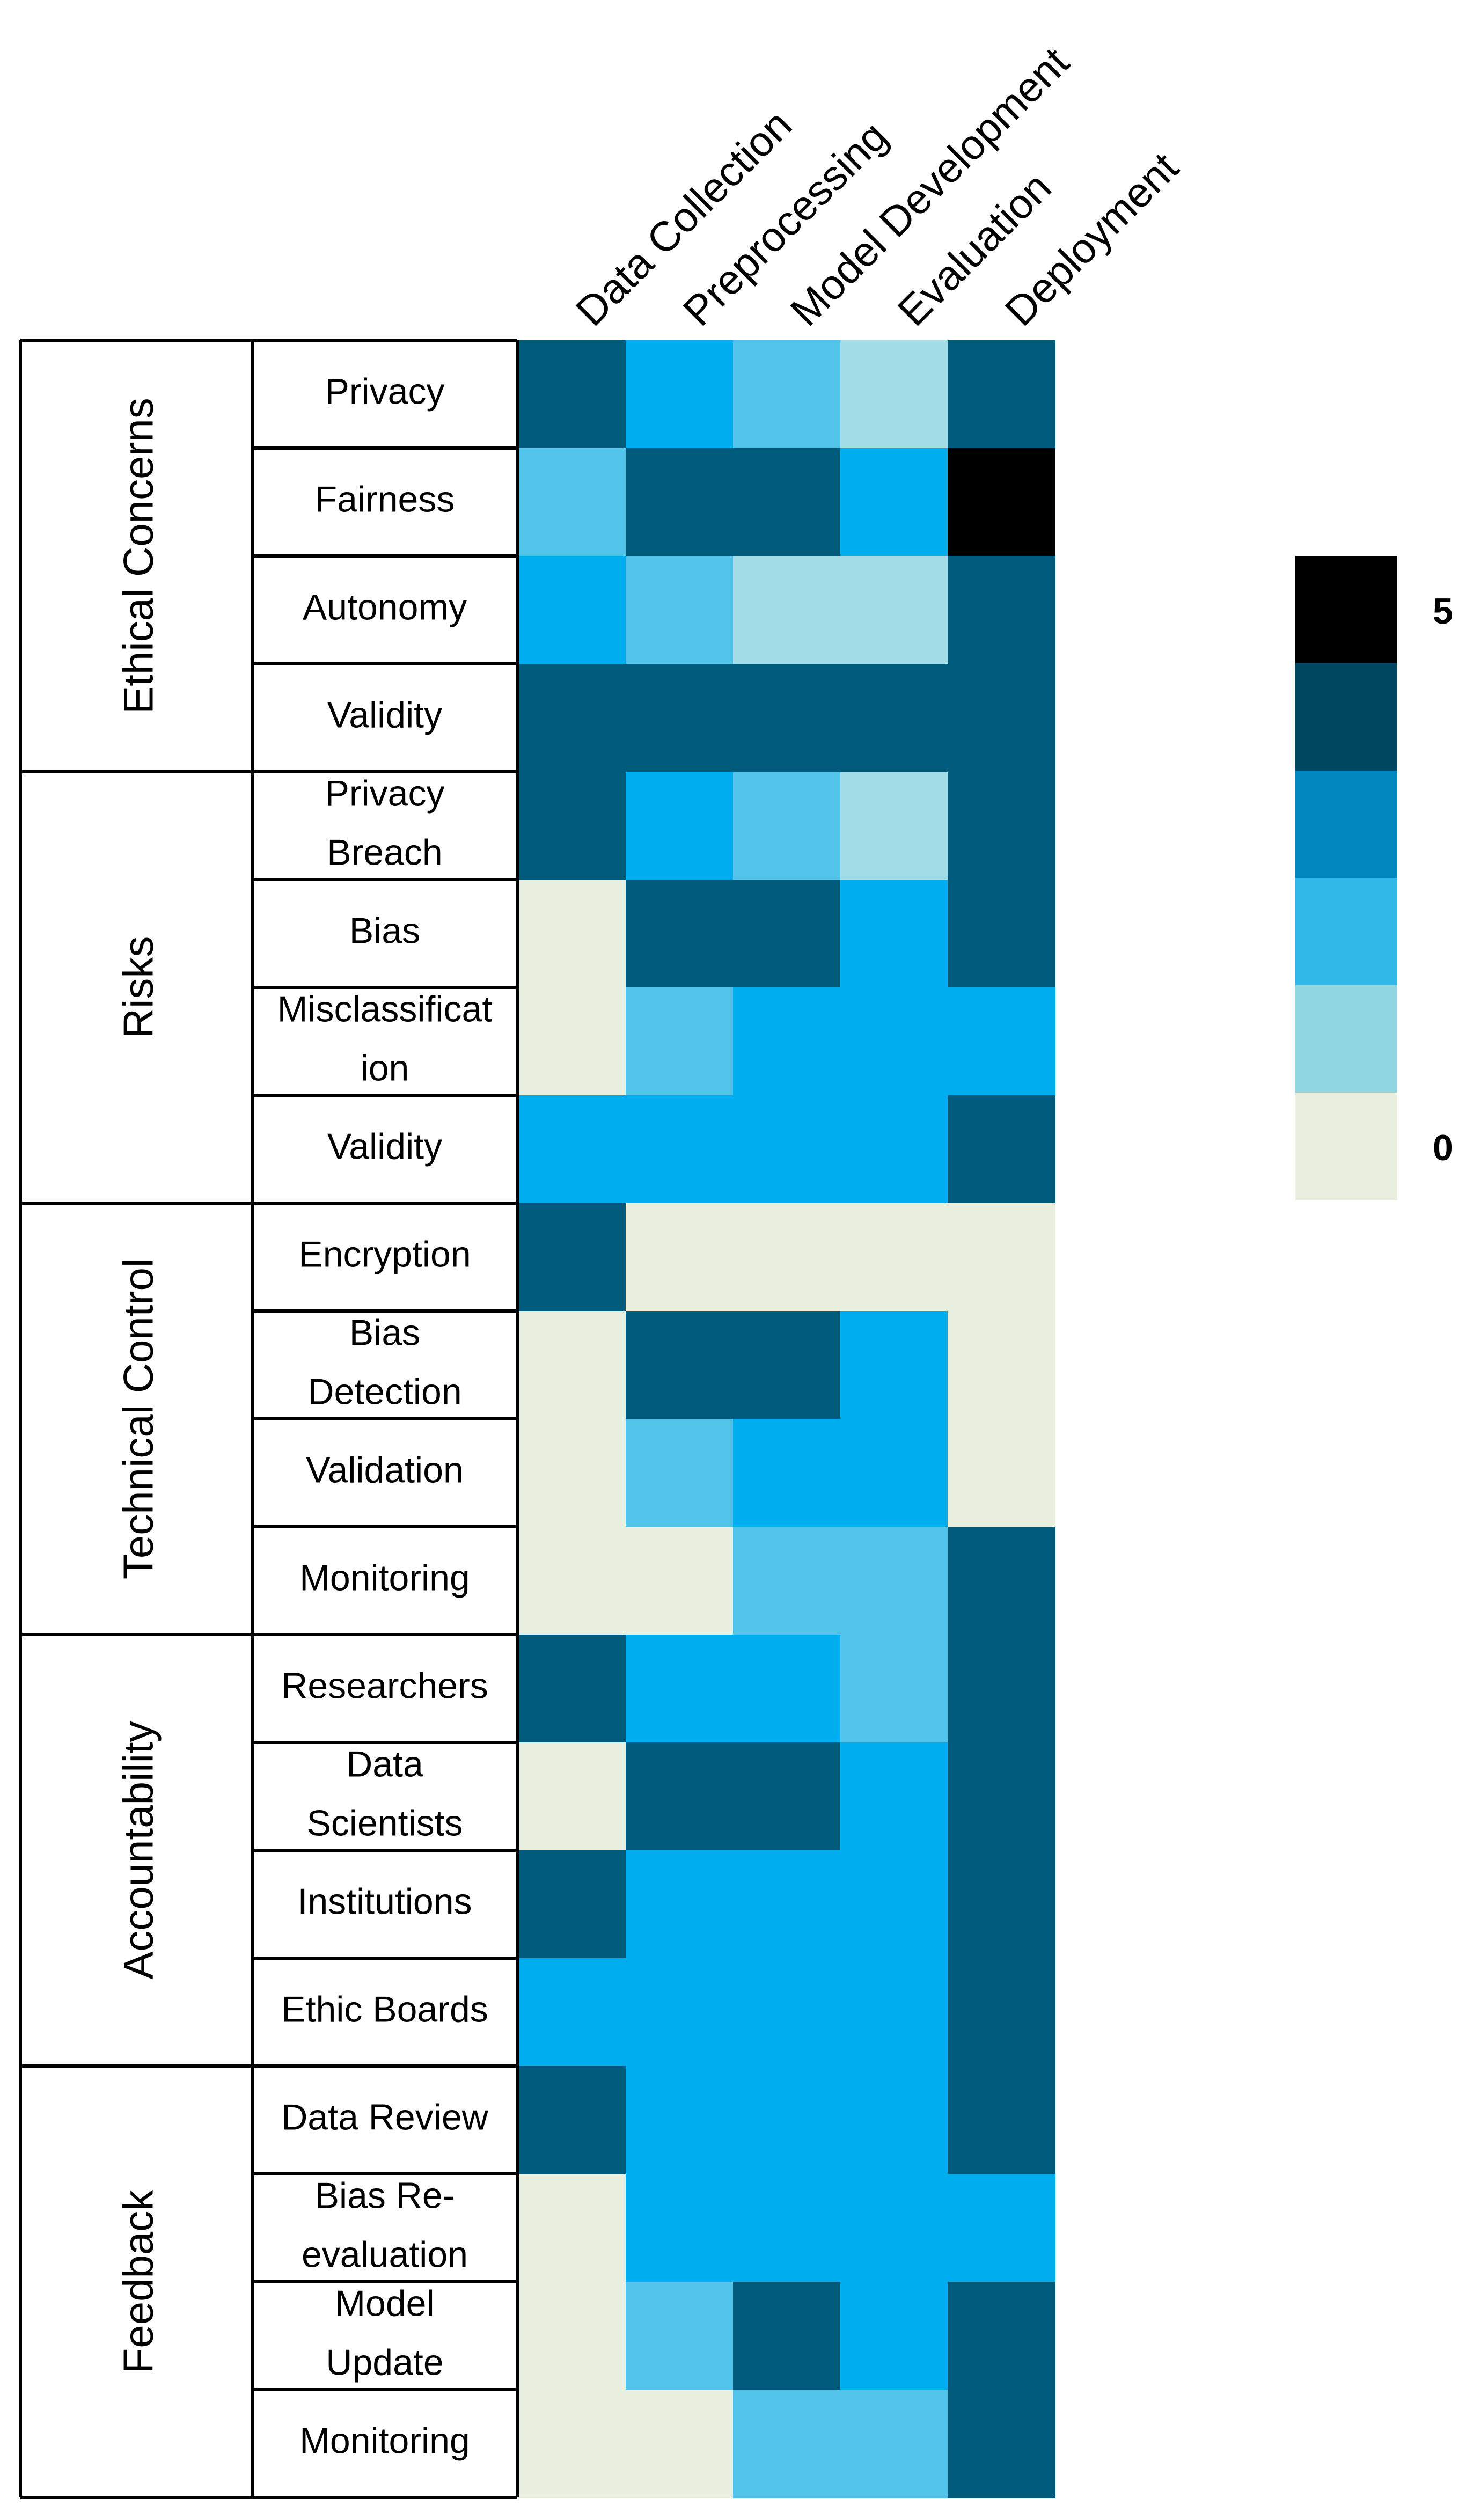  Describe the element at coordinates (1443, 1147) in the screenshot. I see `colorbar-min-label: 0` at that location.